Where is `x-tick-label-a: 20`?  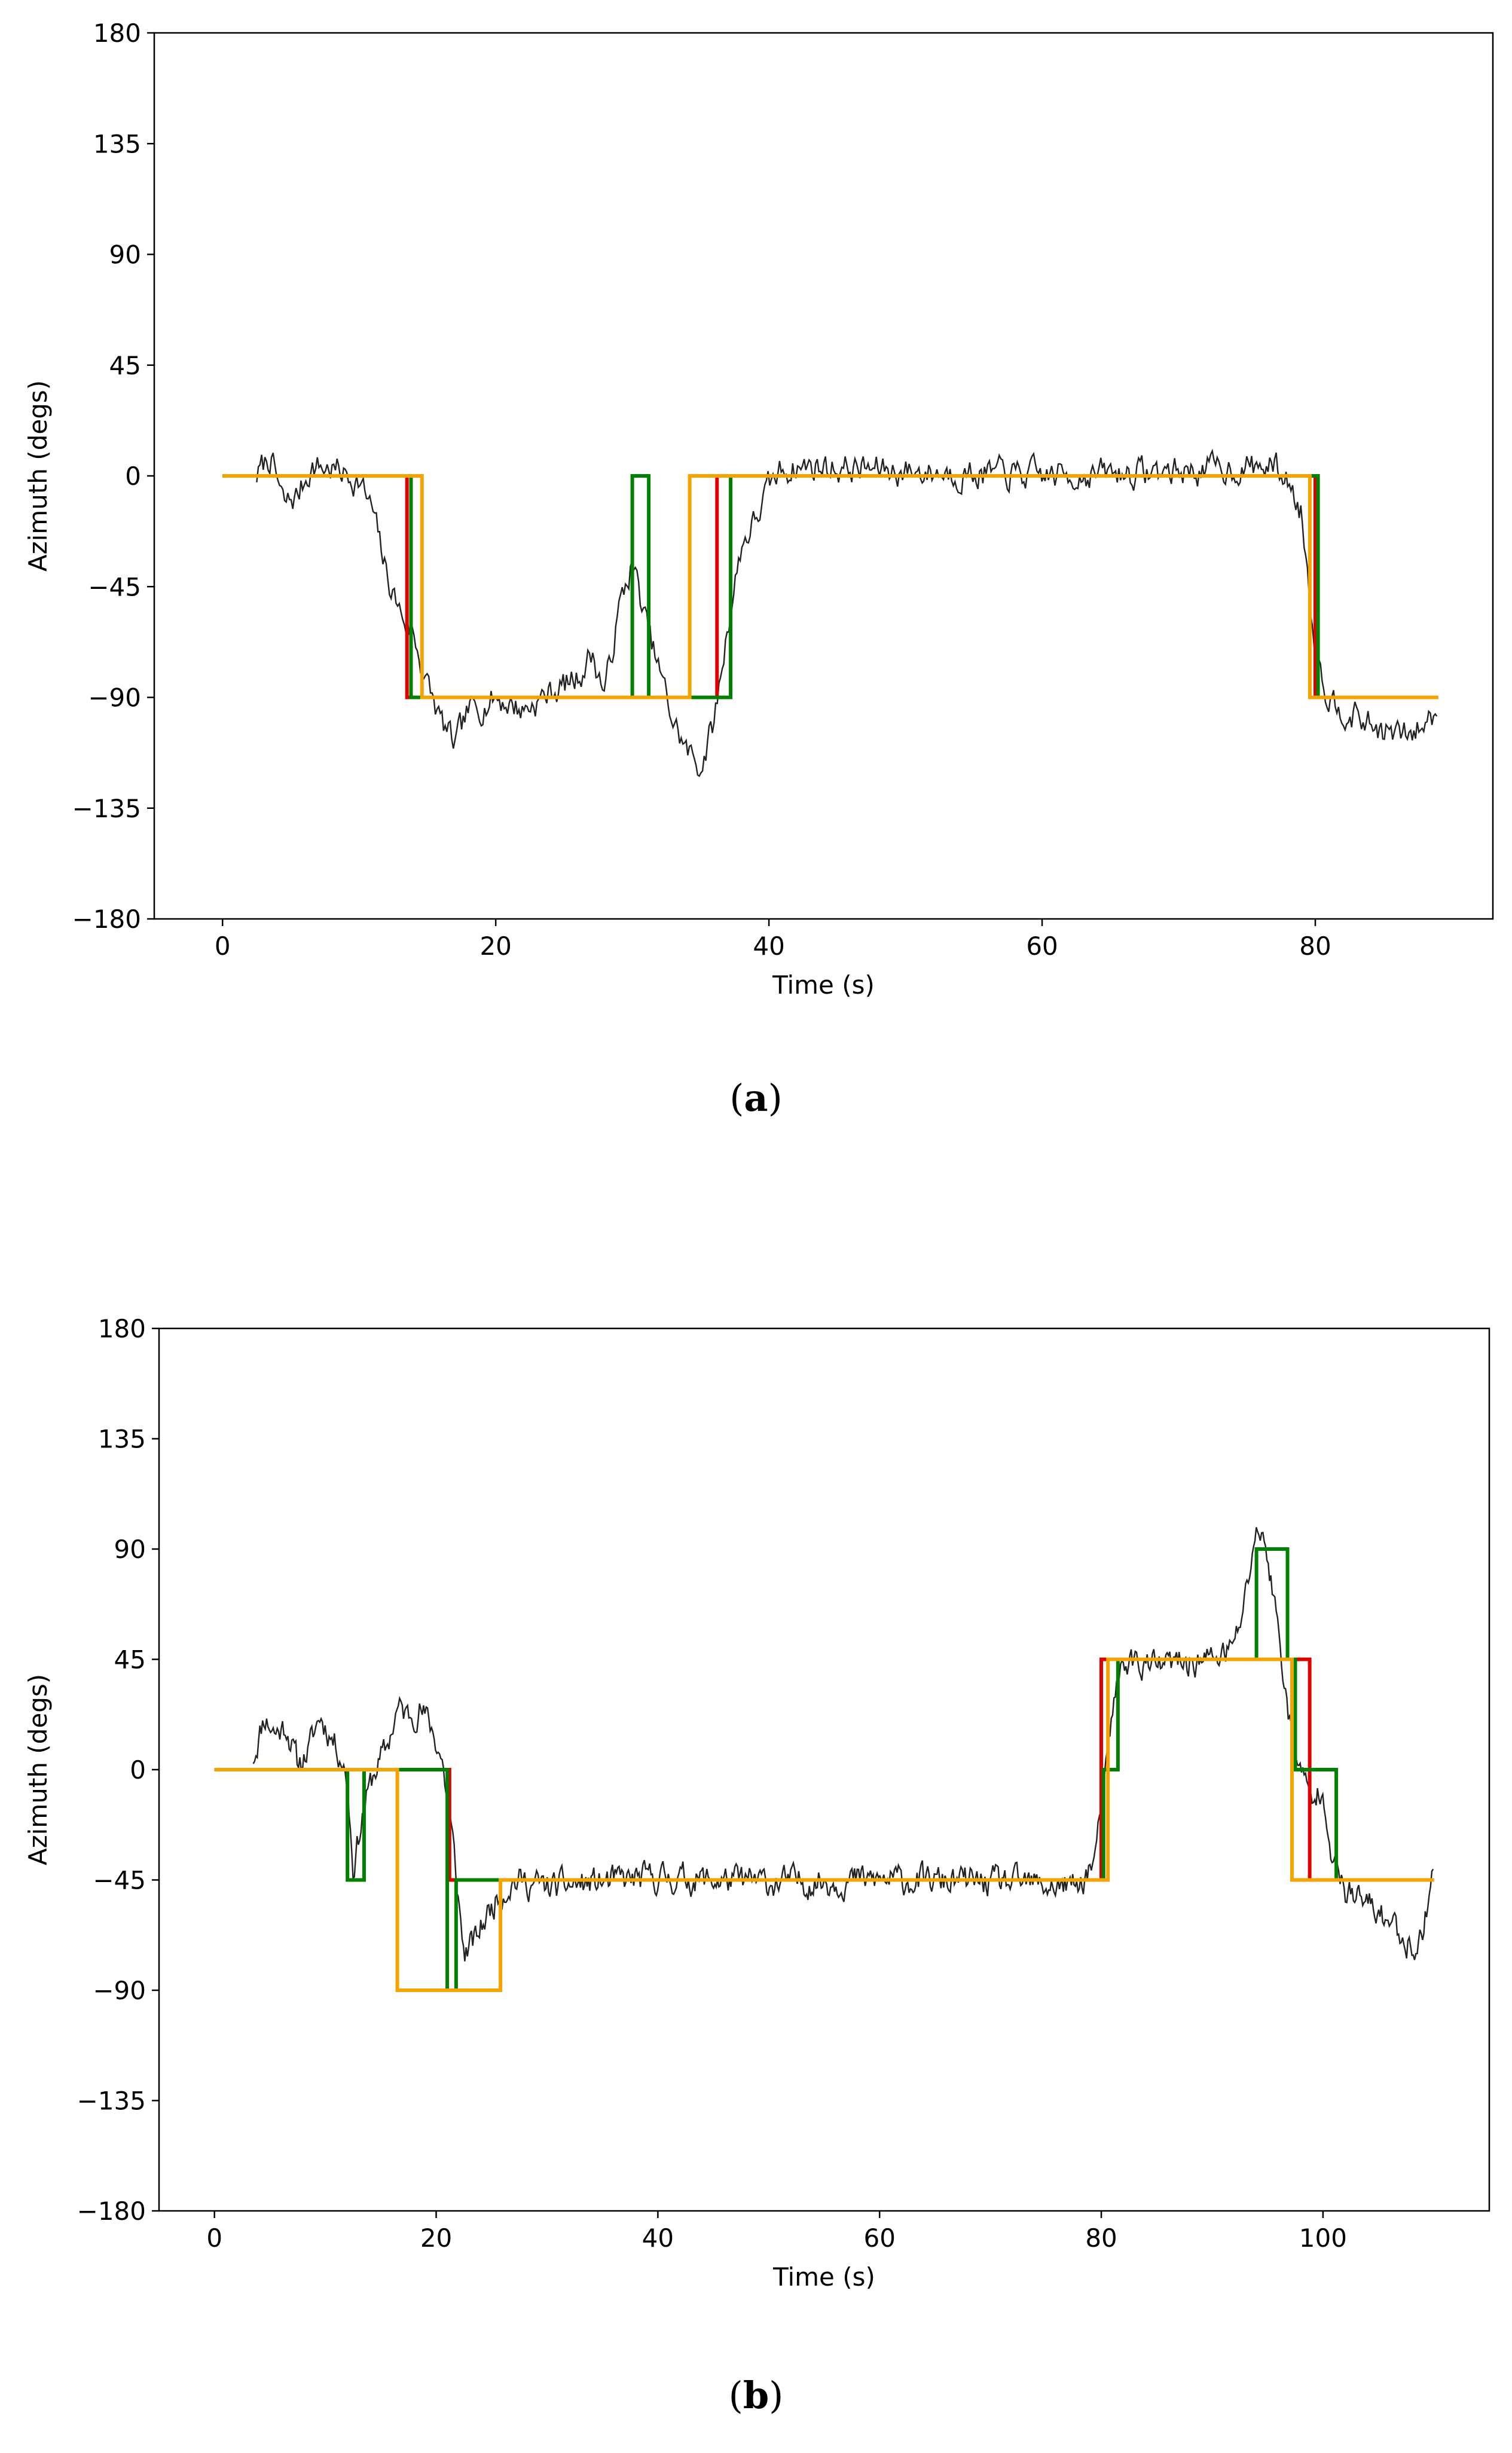 x-tick-label-a: 20 is located at coordinates (495, 946).